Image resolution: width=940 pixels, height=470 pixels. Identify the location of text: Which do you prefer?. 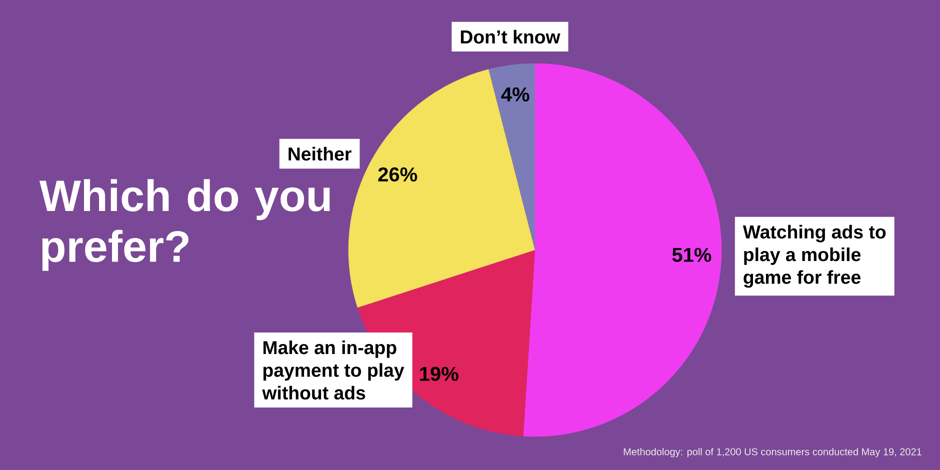
(184, 225).